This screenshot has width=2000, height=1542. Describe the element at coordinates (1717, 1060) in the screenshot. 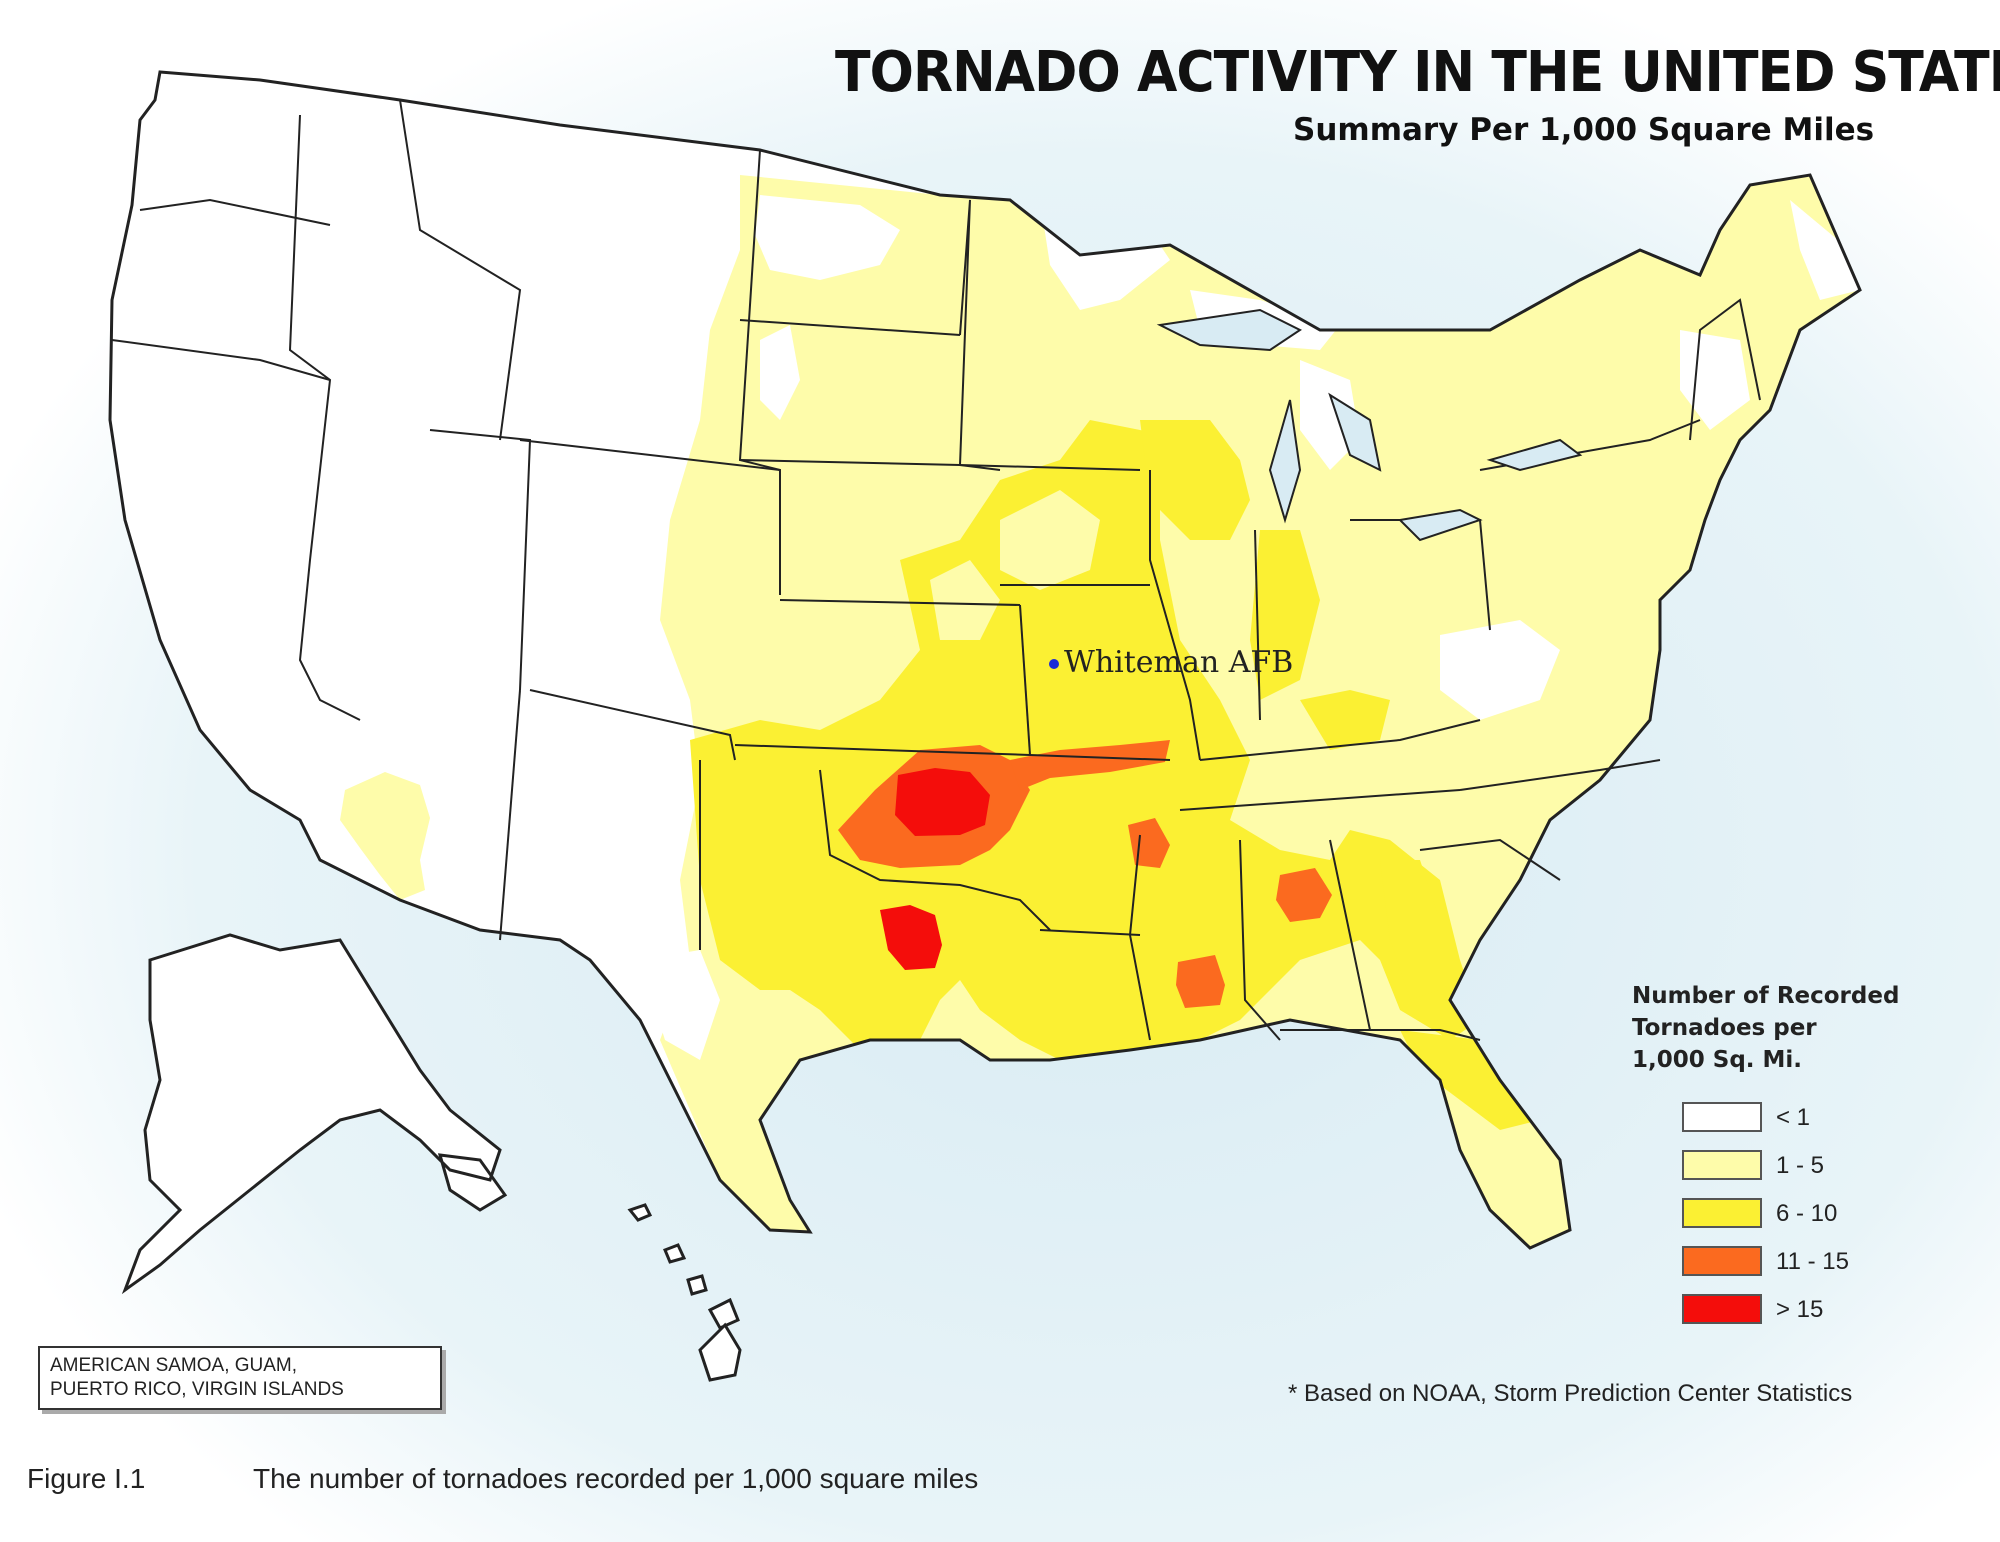

I see `legend-title-line: 1,000 Sq. Mi.` at that location.